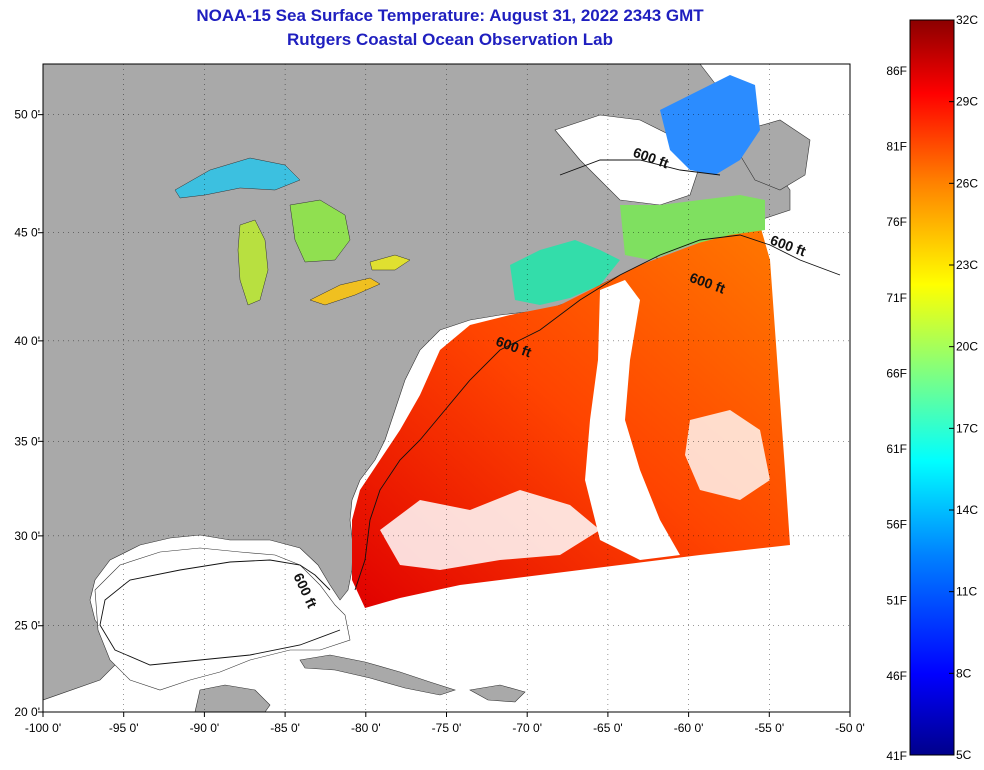 The image size is (984, 770). What do you see at coordinates (964, 673) in the screenshot?
I see `colorbar-c-label: 8C` at bounding box center [964, 673].